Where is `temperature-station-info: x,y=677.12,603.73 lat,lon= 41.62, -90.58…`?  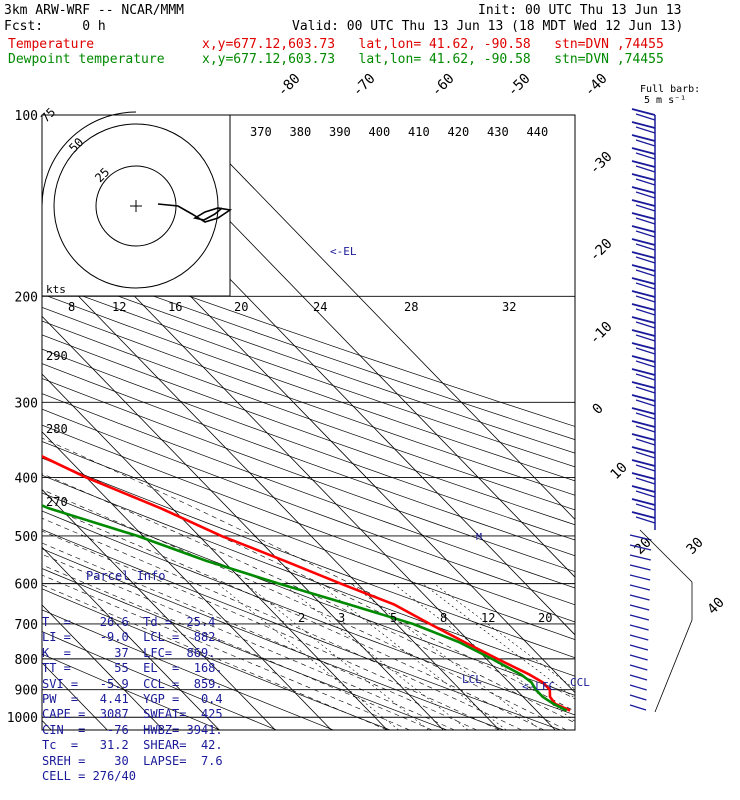 temperature-station-info: x,y=677.12,603.73 lat,lon= 41.62, -90.58… is located at coordinates (433, 44).